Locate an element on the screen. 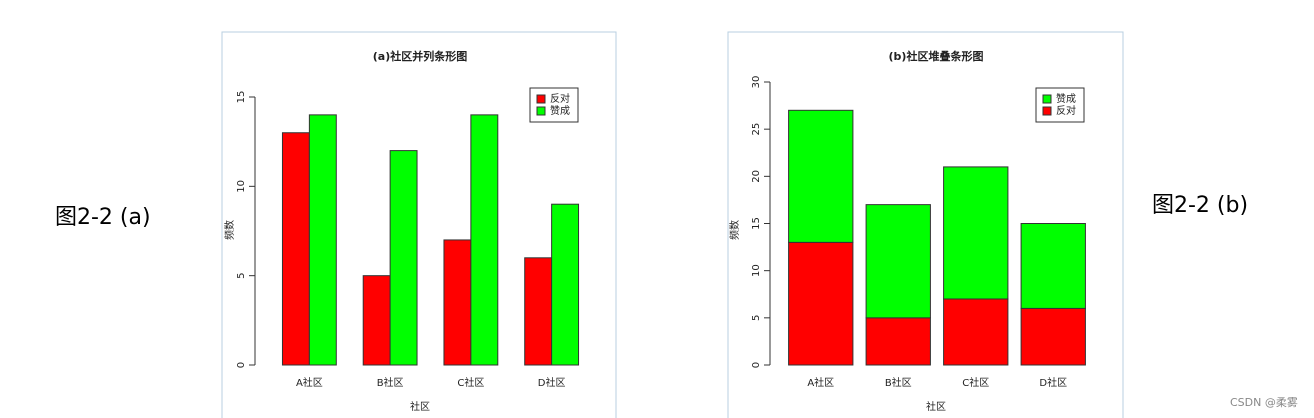  caption: 图2-2 (b) is located at coordinates (1200, 205).